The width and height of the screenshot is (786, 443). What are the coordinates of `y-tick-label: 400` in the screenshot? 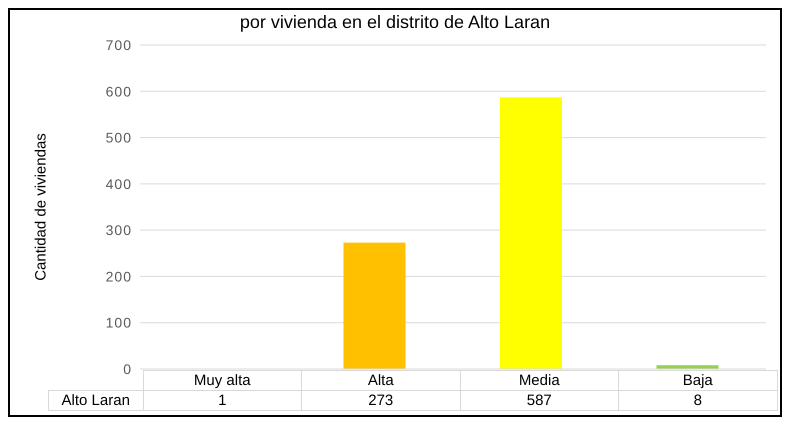 It's located at (119, 184).